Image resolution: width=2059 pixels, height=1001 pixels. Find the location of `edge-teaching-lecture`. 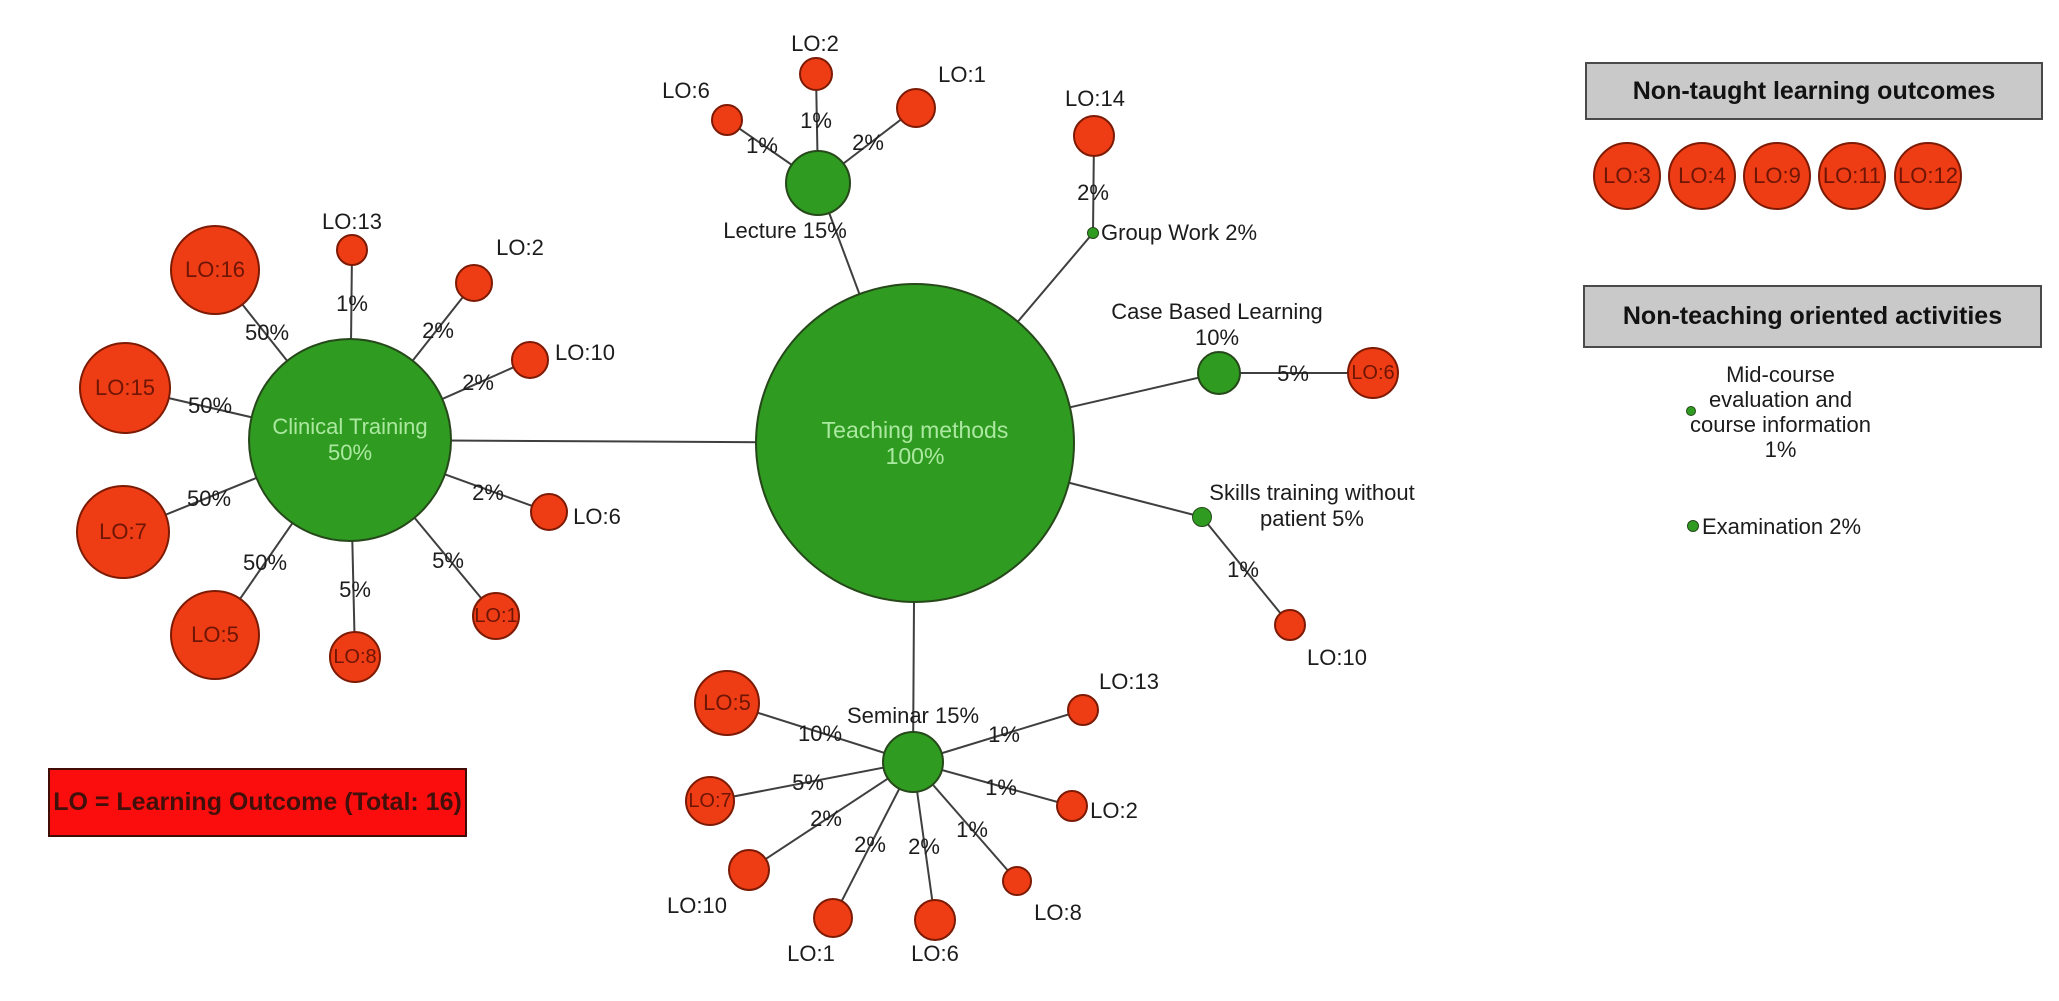

edge-teaching-lecture is located at coordinates (866, 313).